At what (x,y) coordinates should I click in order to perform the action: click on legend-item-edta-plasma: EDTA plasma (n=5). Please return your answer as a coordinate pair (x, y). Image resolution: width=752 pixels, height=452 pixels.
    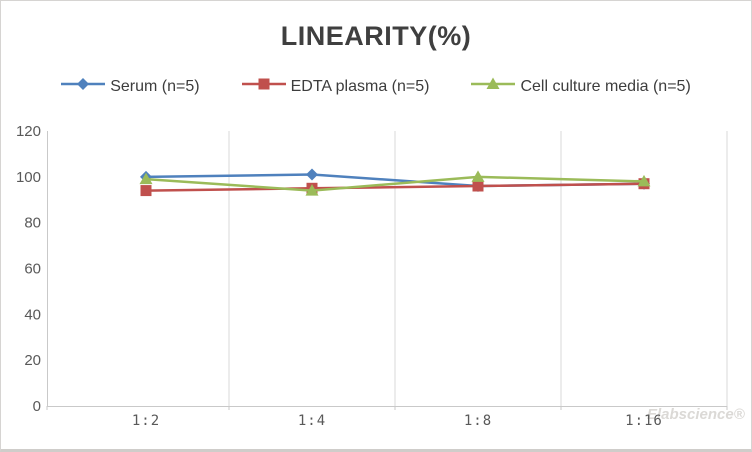
    Looking at the image, I should click on (335, 86).